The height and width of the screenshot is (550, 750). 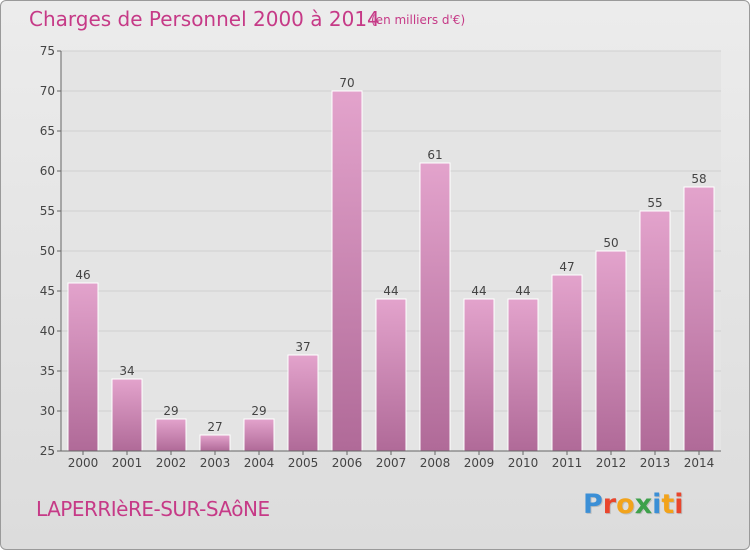 I want to click on y-tick-label: 25, so click(x=47, y=451).